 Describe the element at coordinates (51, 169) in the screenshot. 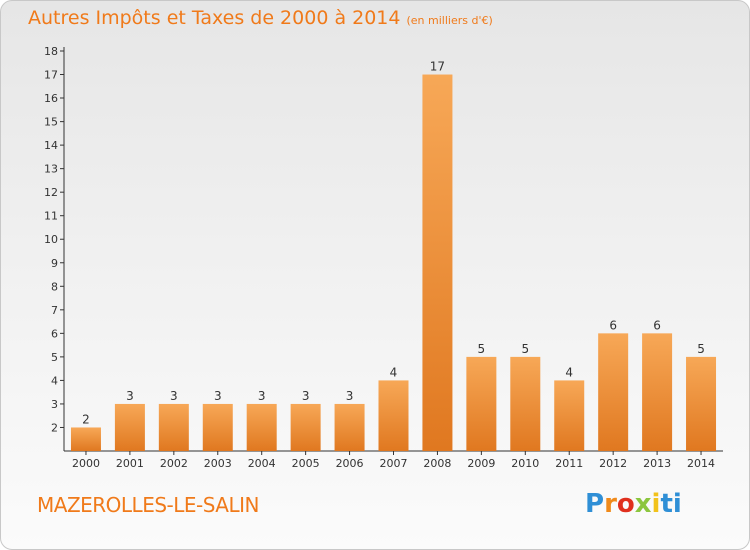

I see `y-tick-label: 13` at that location.